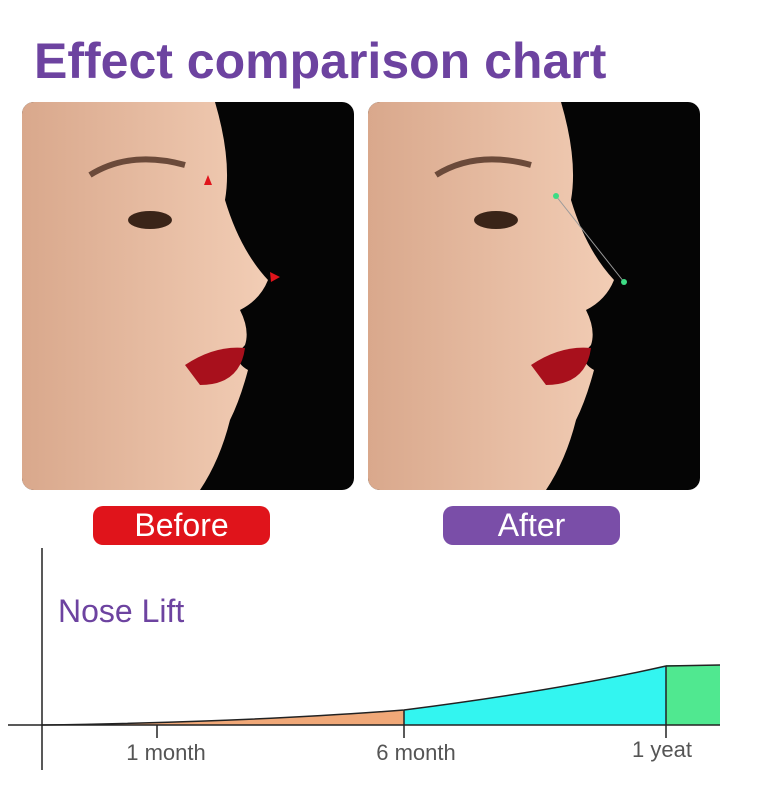 The image size is (766, 810). I want to click on timeline-label: Nose Lift, so click(121, 611).